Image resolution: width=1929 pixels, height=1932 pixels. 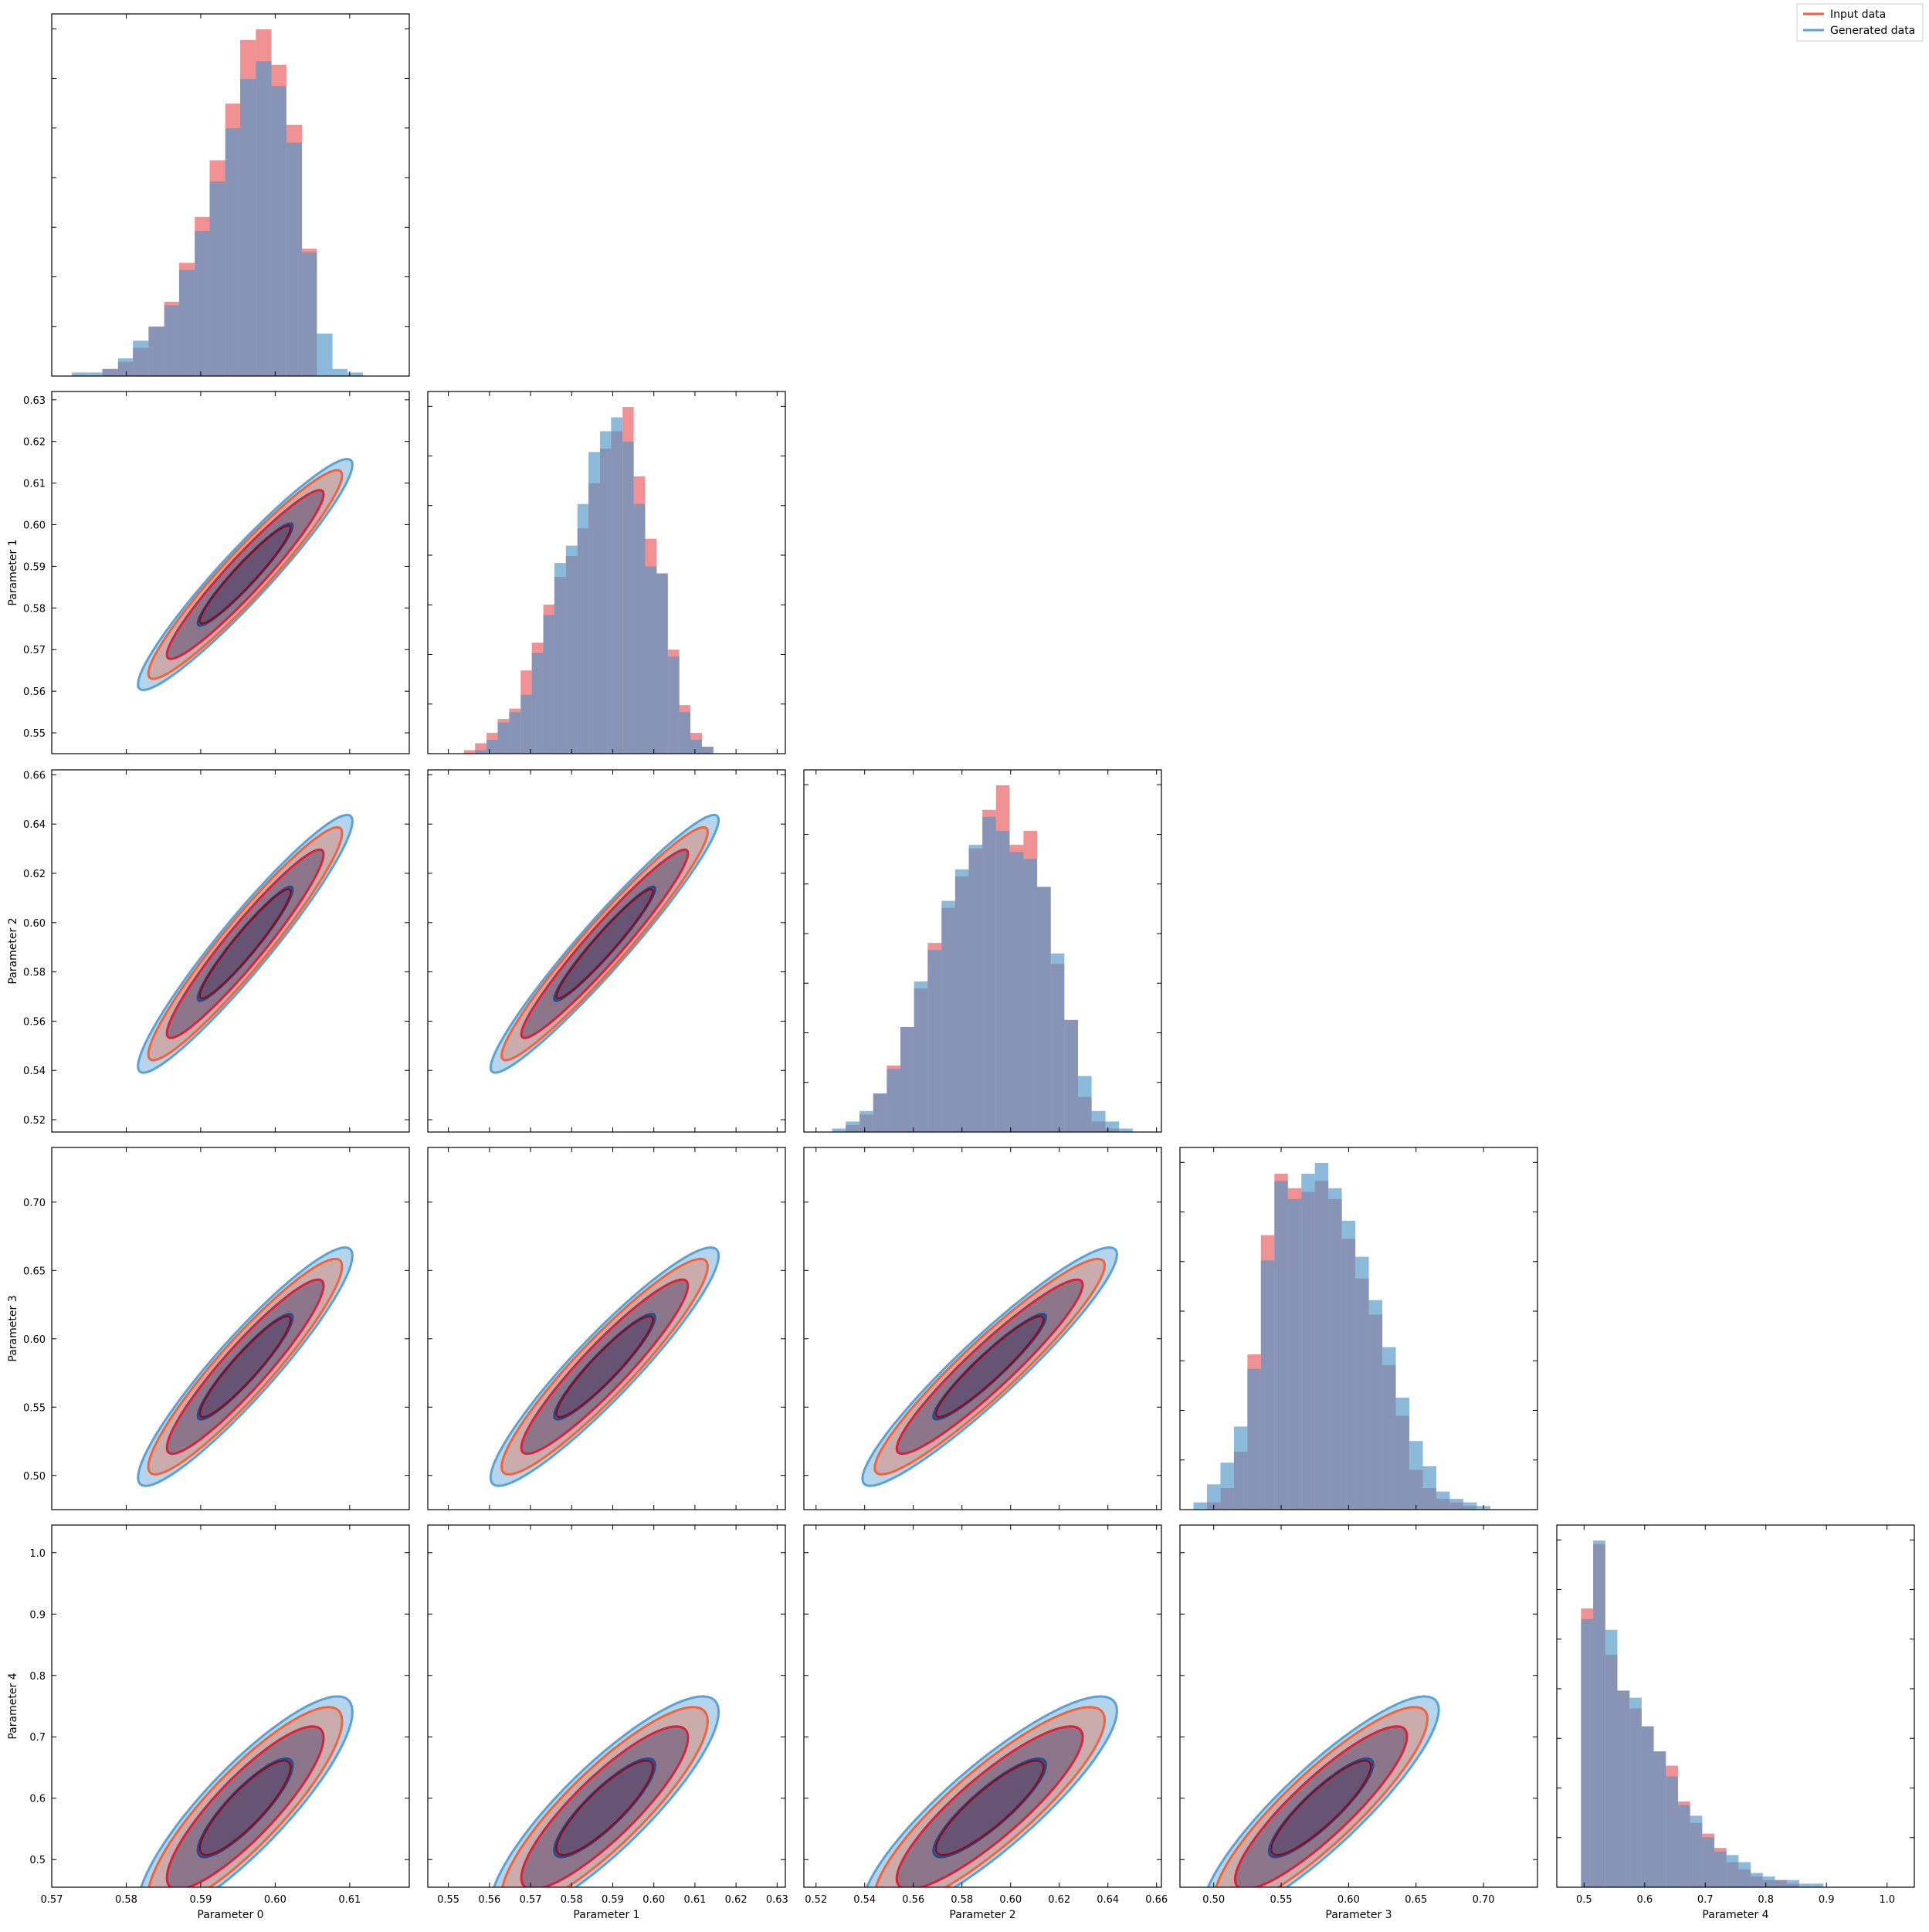 What do you see at coordinates (245, 1807) in the screenshot?
I see `contour-input-inner` at bounding box center [245, 1807].